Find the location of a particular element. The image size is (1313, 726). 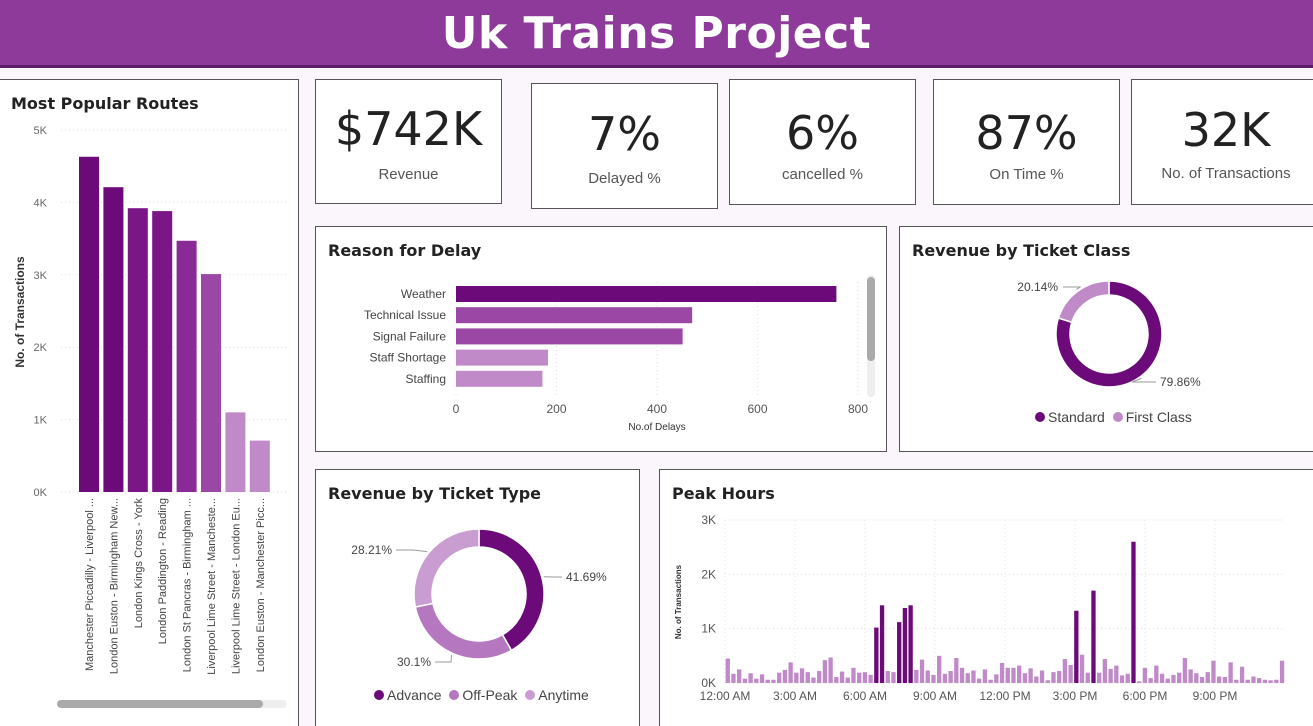

y-tick-label: Weather is located at coordinates (423, 294).